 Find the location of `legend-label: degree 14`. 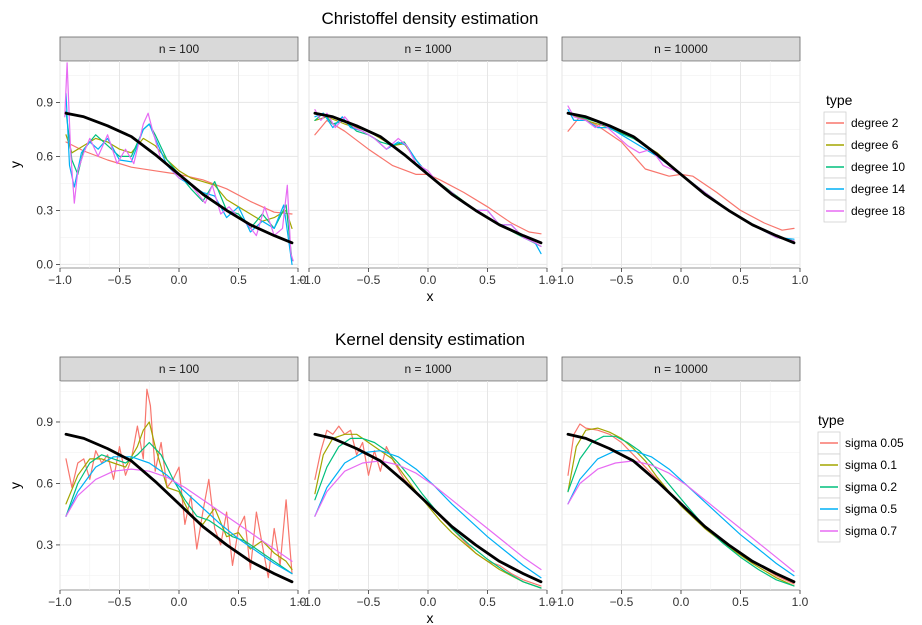

legend-label: degree 14 is located at coordinates (878, 189).